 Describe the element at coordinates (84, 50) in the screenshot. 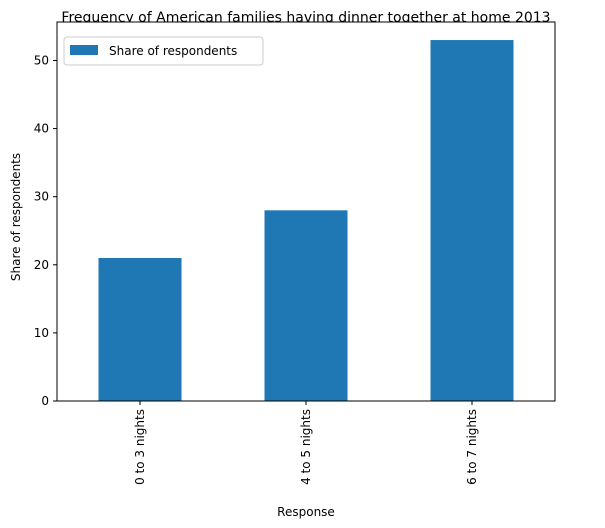

I see `legend-swatch` at that location.